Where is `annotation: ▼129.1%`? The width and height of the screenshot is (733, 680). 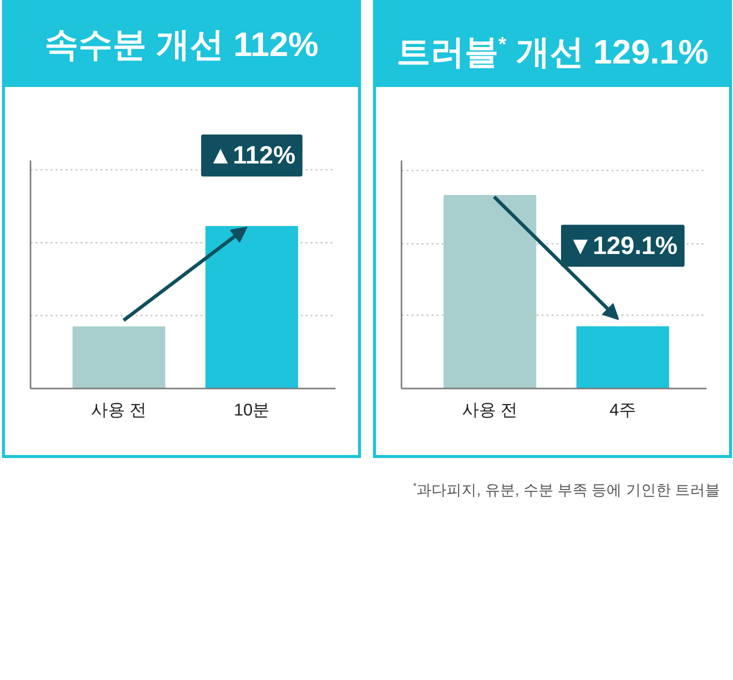
annotation: ▼129.1% is located at coordinates (623, 246).